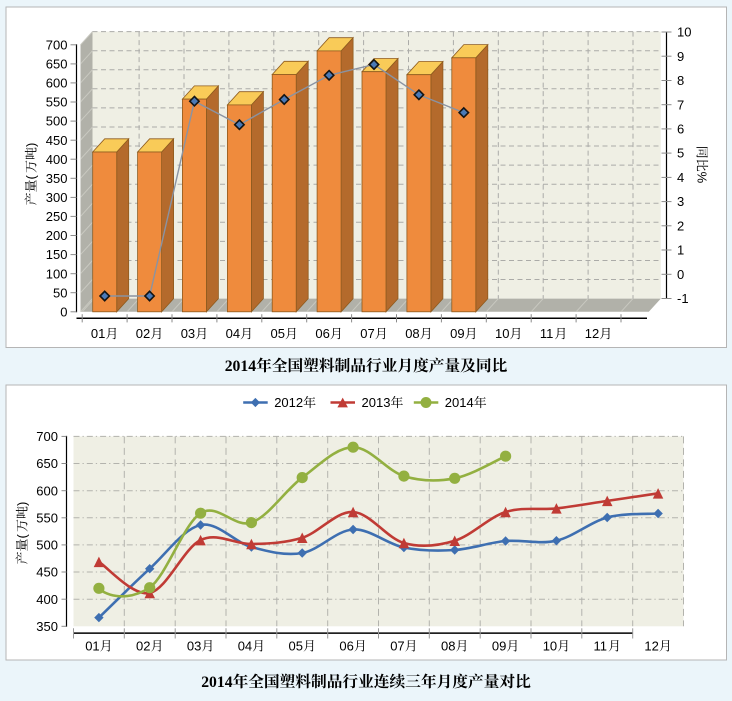 This screenshot has height=701, width=732. Describe the element at coordinates (680, 80) in the screenshot. I see `svg-text: 8` at that location.